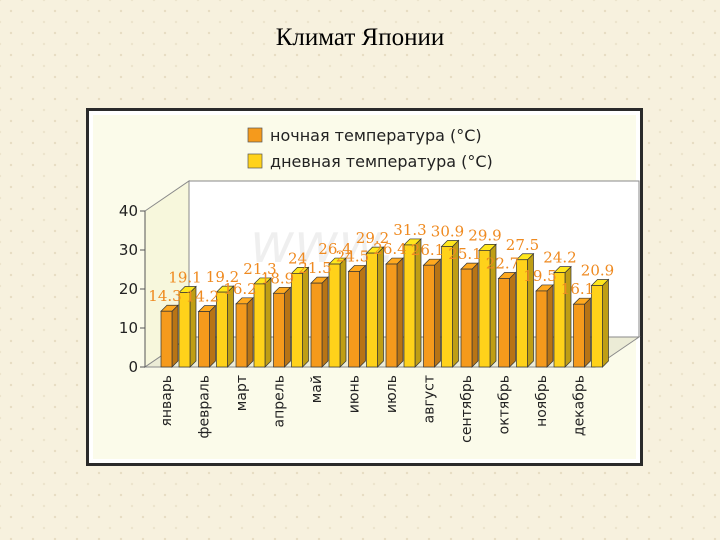 The height and width of the screenshot is (540, 720). I want to click on data-label-night: 24.5, so click(352, 256).